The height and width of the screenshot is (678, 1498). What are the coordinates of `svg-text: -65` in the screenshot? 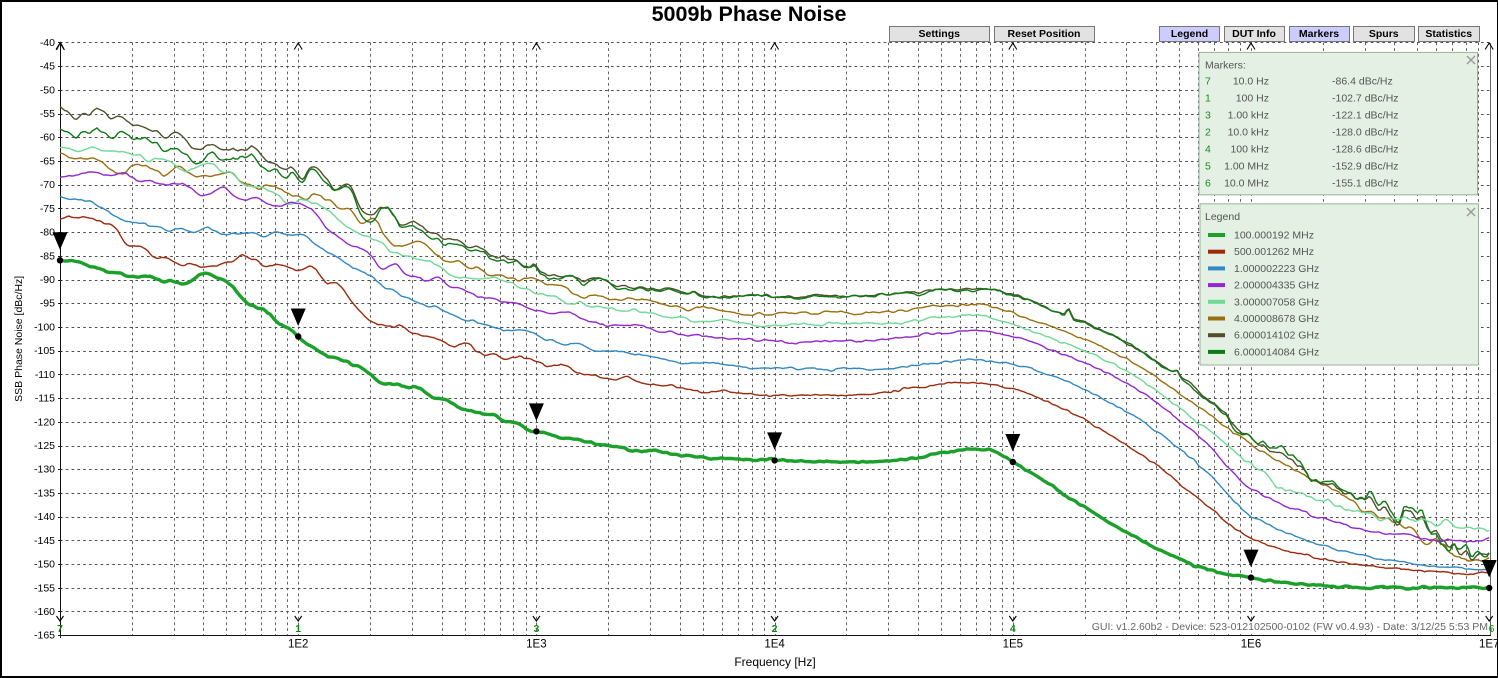 It's located at (47, 162).